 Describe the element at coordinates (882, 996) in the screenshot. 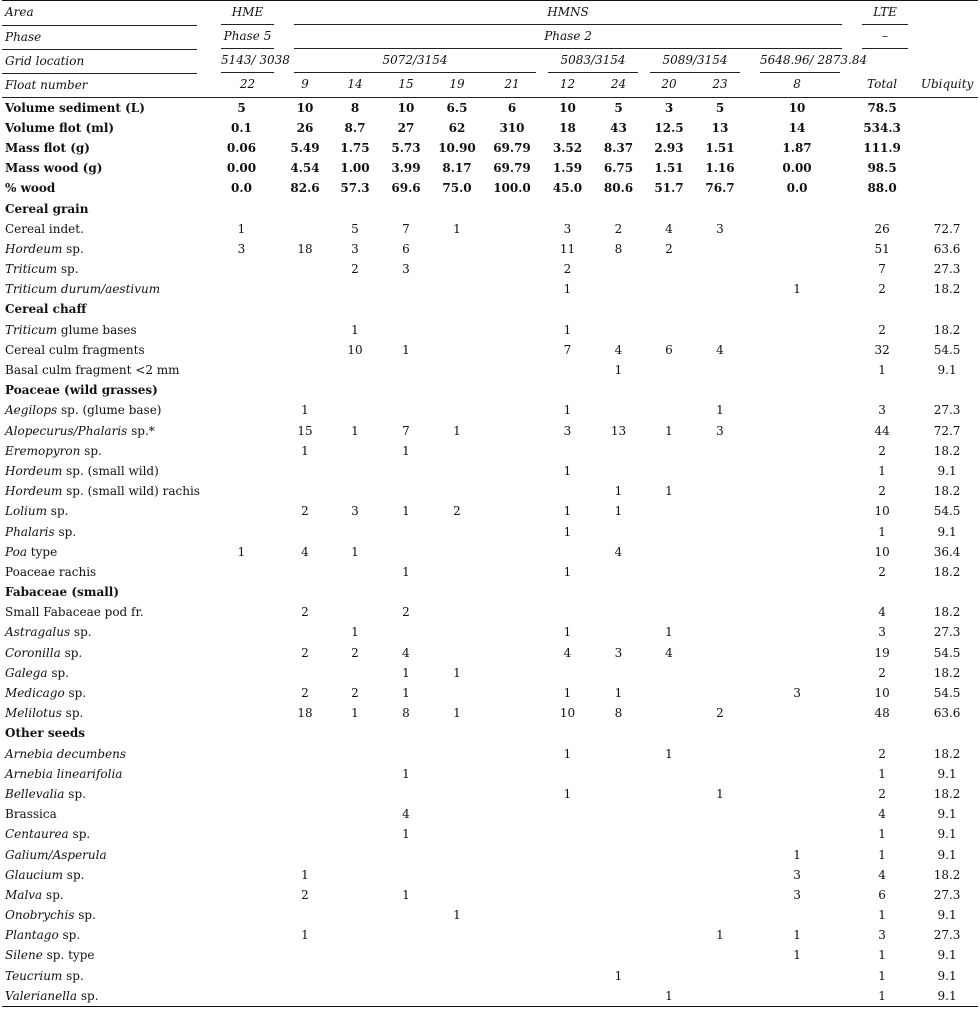

I see `cell-total: 1` at that location.